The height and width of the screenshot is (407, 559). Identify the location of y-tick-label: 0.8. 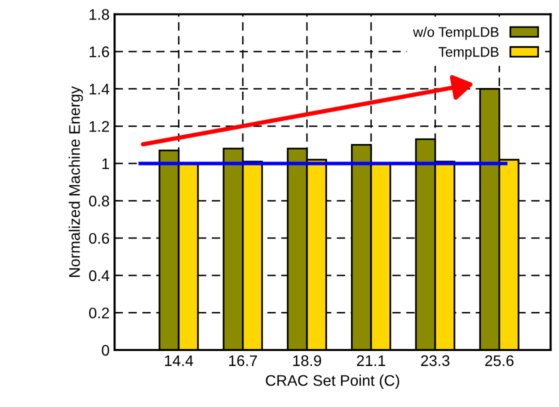
(99, 201).